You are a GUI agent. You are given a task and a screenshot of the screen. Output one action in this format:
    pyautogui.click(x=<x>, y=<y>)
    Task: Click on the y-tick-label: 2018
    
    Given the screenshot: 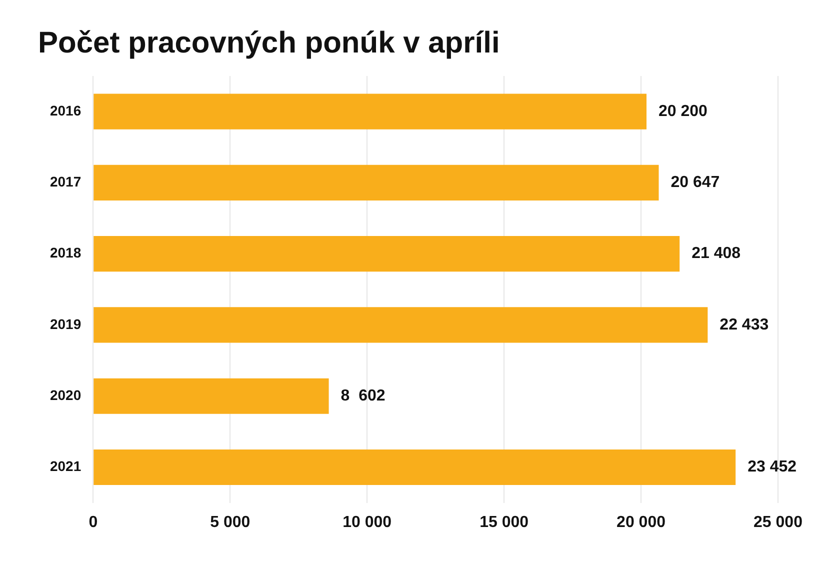 What is the action you would take?
    pyautogui.click(x=66, y=252)
    